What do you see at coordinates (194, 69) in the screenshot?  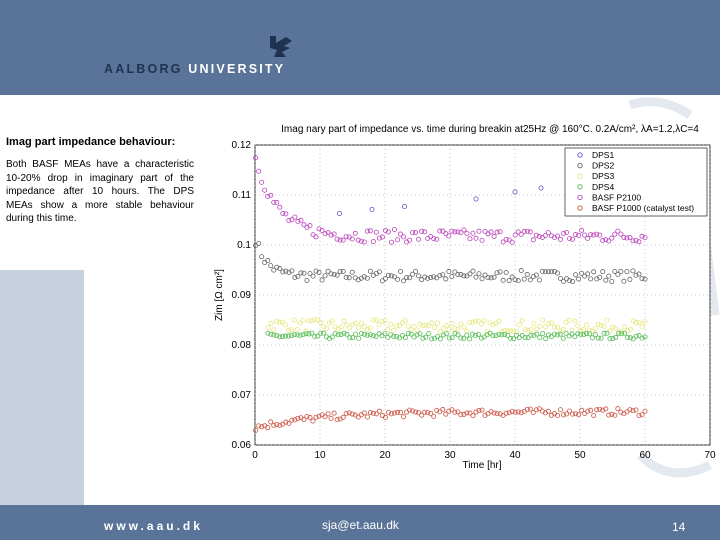 I see `university-logo-text: AALBORG UNIVERSITY` at bounding box center [194, 69].